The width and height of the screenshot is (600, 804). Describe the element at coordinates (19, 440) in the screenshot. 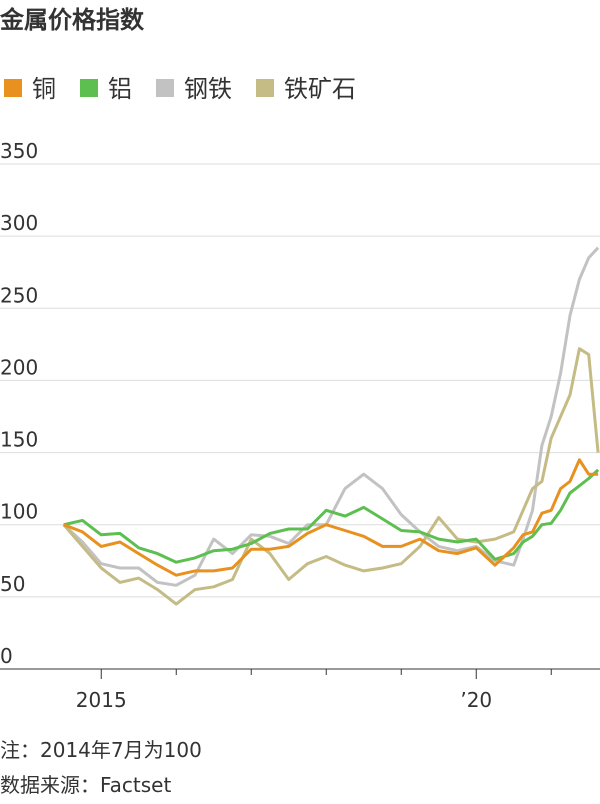

I see `y-tick-label: 150` at that location.